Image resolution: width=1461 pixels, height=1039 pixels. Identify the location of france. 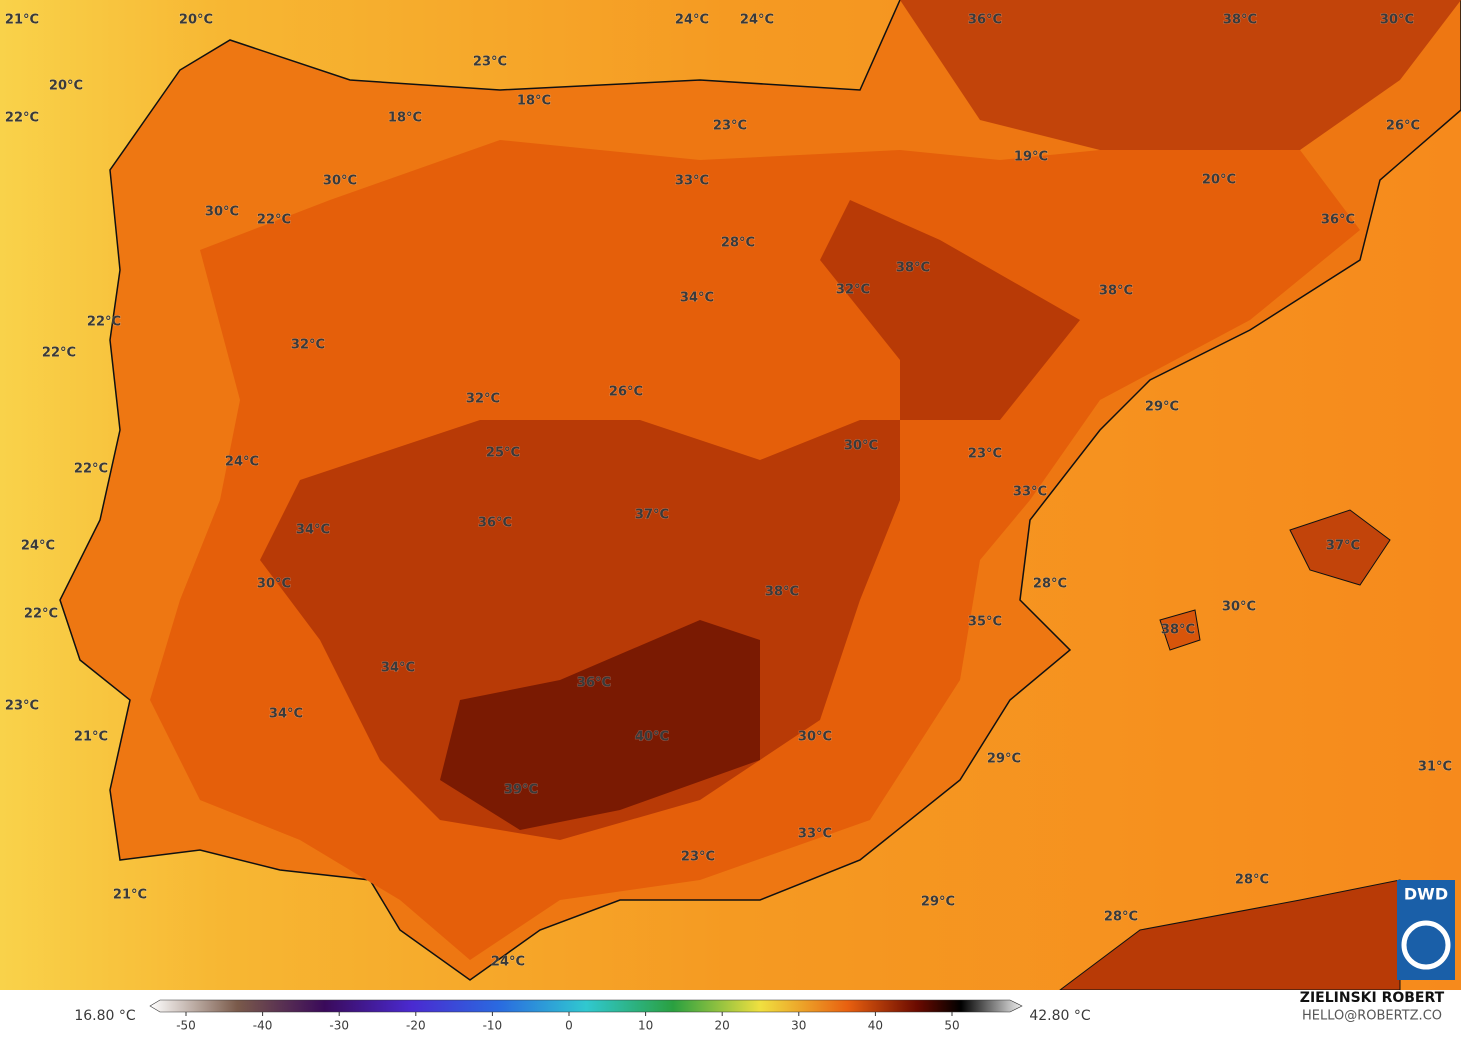
(1180, 75).